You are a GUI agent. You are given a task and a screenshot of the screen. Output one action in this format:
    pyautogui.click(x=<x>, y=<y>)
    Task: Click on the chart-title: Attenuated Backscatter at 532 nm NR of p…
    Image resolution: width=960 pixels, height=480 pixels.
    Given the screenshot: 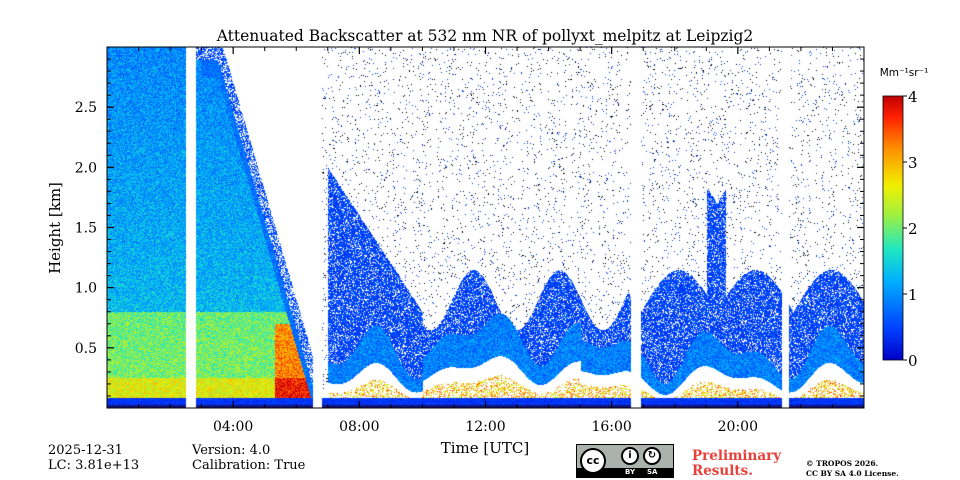 What is the action you would take?
    pyautogui.click(x=485, y=36)
    